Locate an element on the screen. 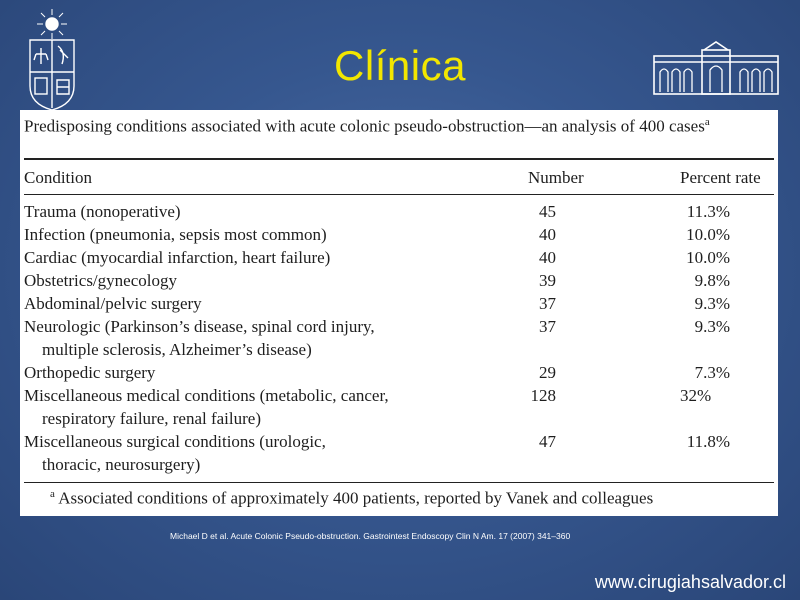  table-cell-number: 29 is located at coordinates (547, 372).